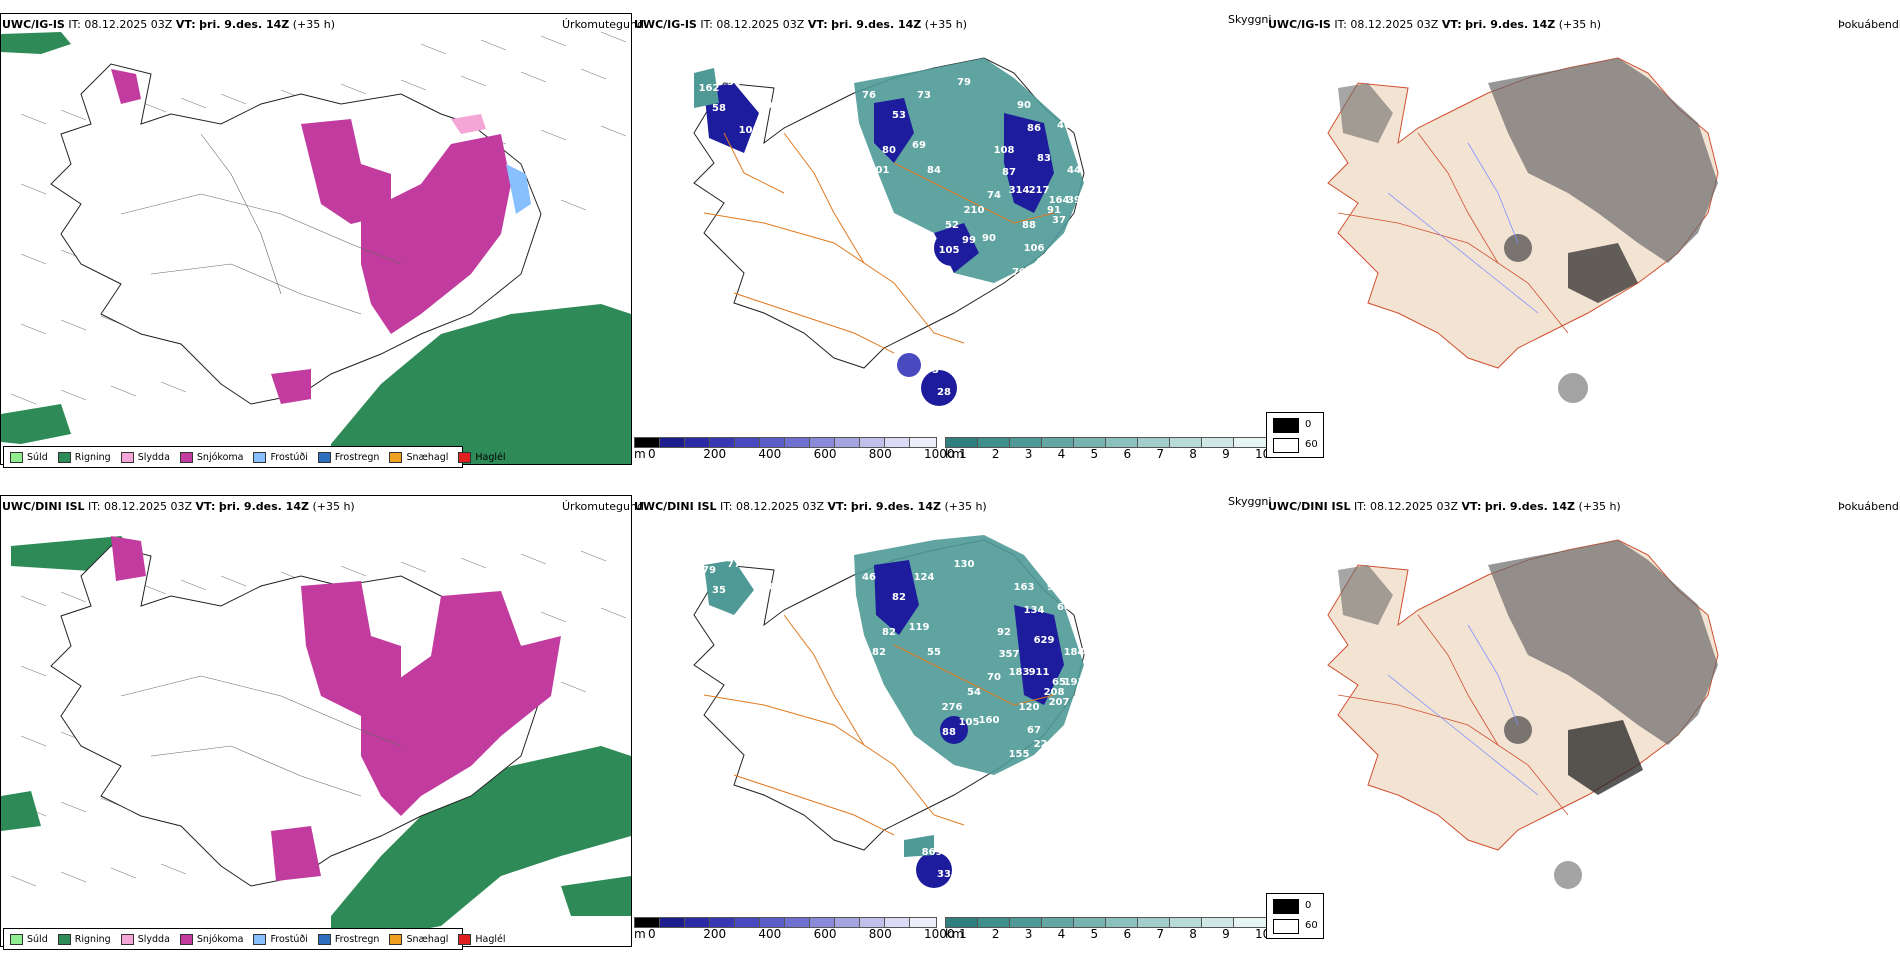 This screenshot has height=965, width=1900. What do you see at coordinates (880, 454) in the screenshot?
I see `colorbar-tick-label: 800` at bounding box center [880, 454].